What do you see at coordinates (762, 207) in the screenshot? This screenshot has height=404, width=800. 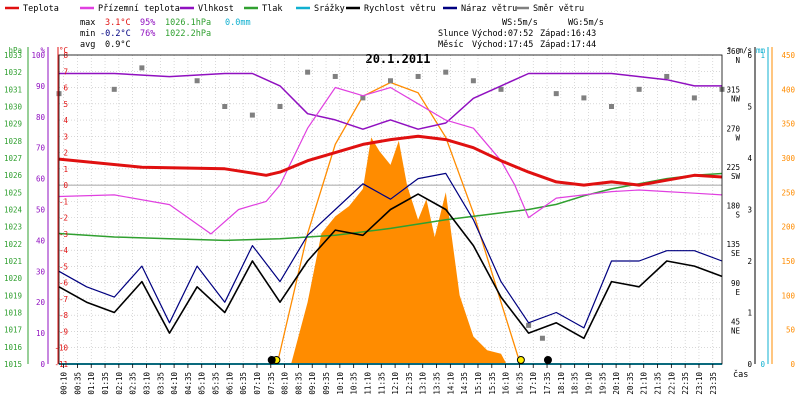 I see `precip-axis: 1 0 mm` at bounding box center [762, 207].